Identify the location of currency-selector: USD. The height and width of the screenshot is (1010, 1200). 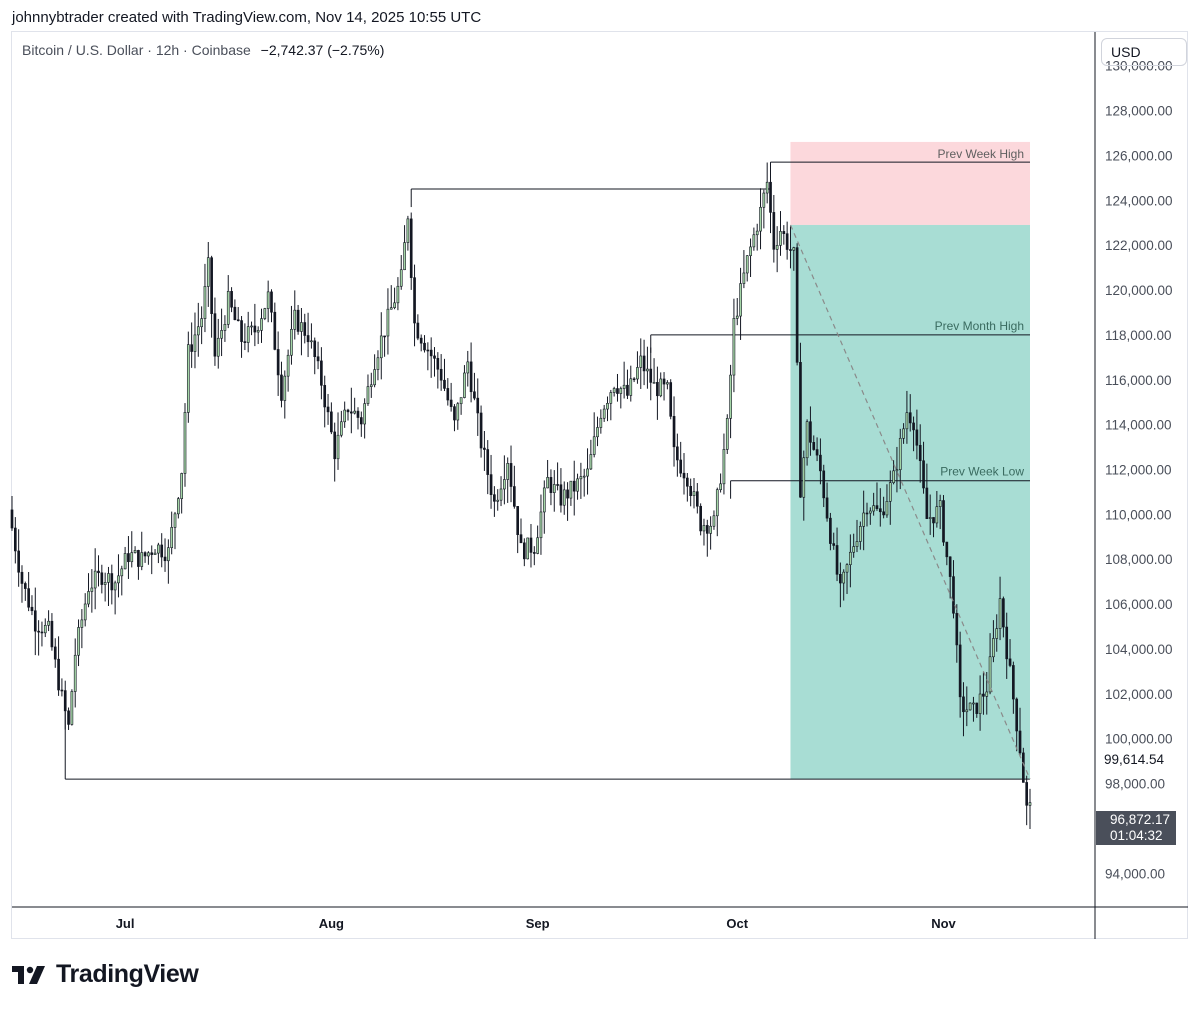
(1144, 52).